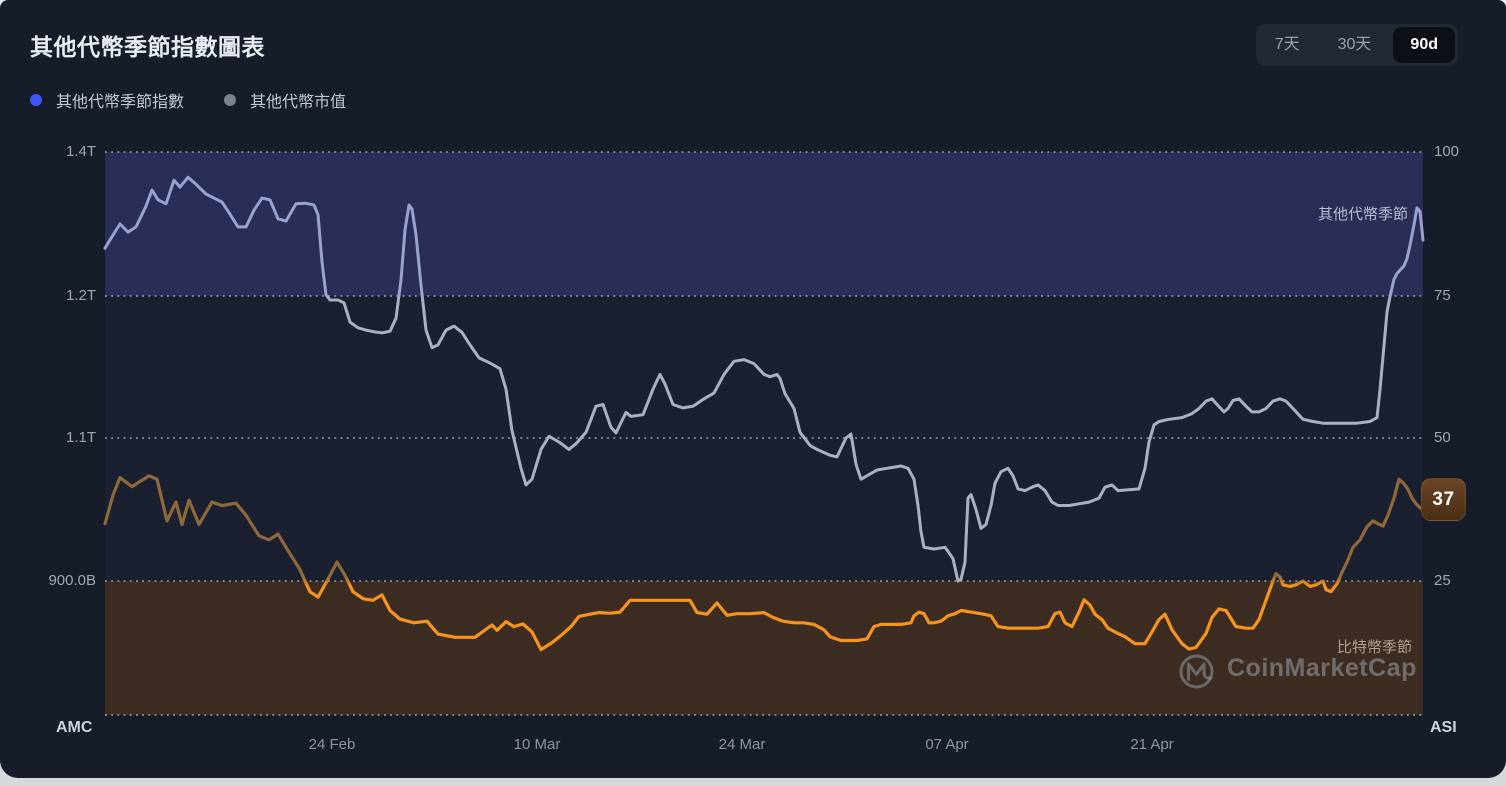 The height and width of the screenshot is (786, 1506). What do you see at coordinates (764, 648) in the screenshot?
I see `bitcoin-season-zone-band` at bounding box center [764, 648].